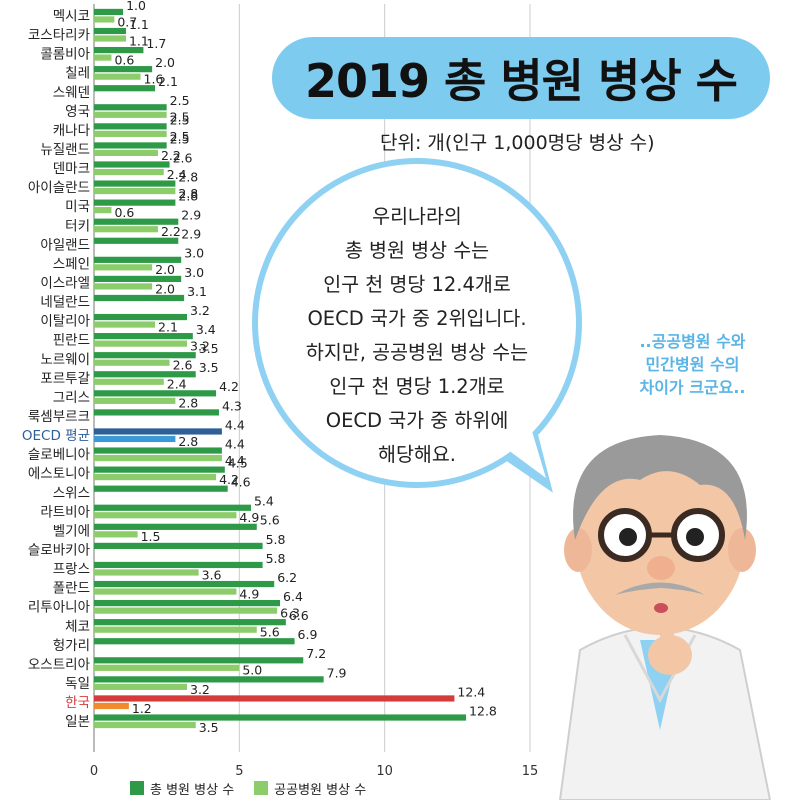  Describe the element at coordinates (71, 341) in the screenshot. I see `category-label: 핀란드` at that location.